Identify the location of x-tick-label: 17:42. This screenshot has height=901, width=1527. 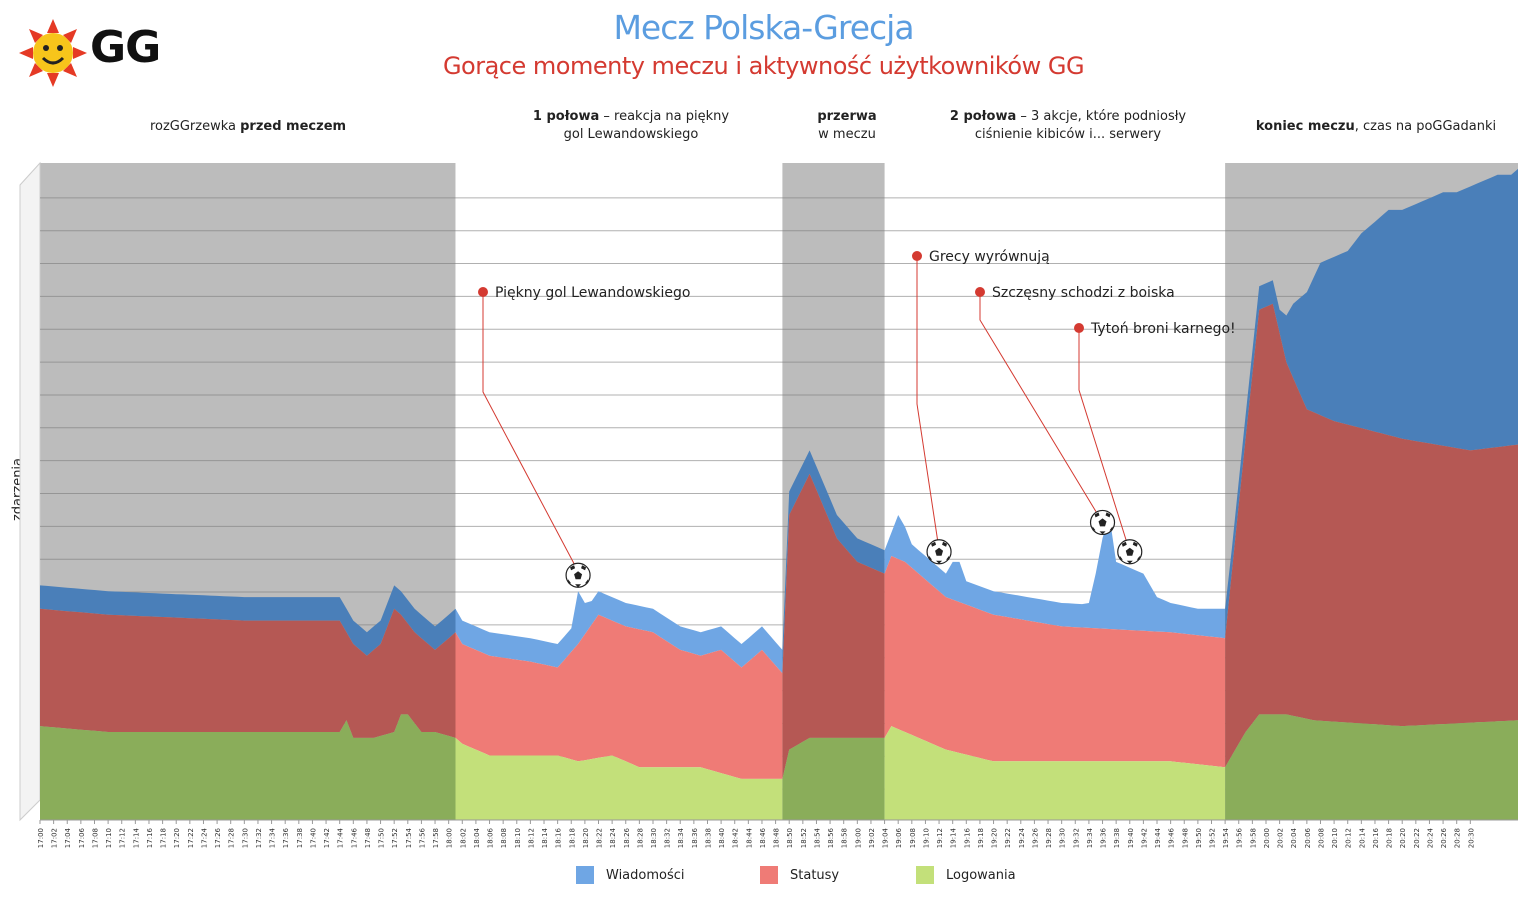
(327, 838).